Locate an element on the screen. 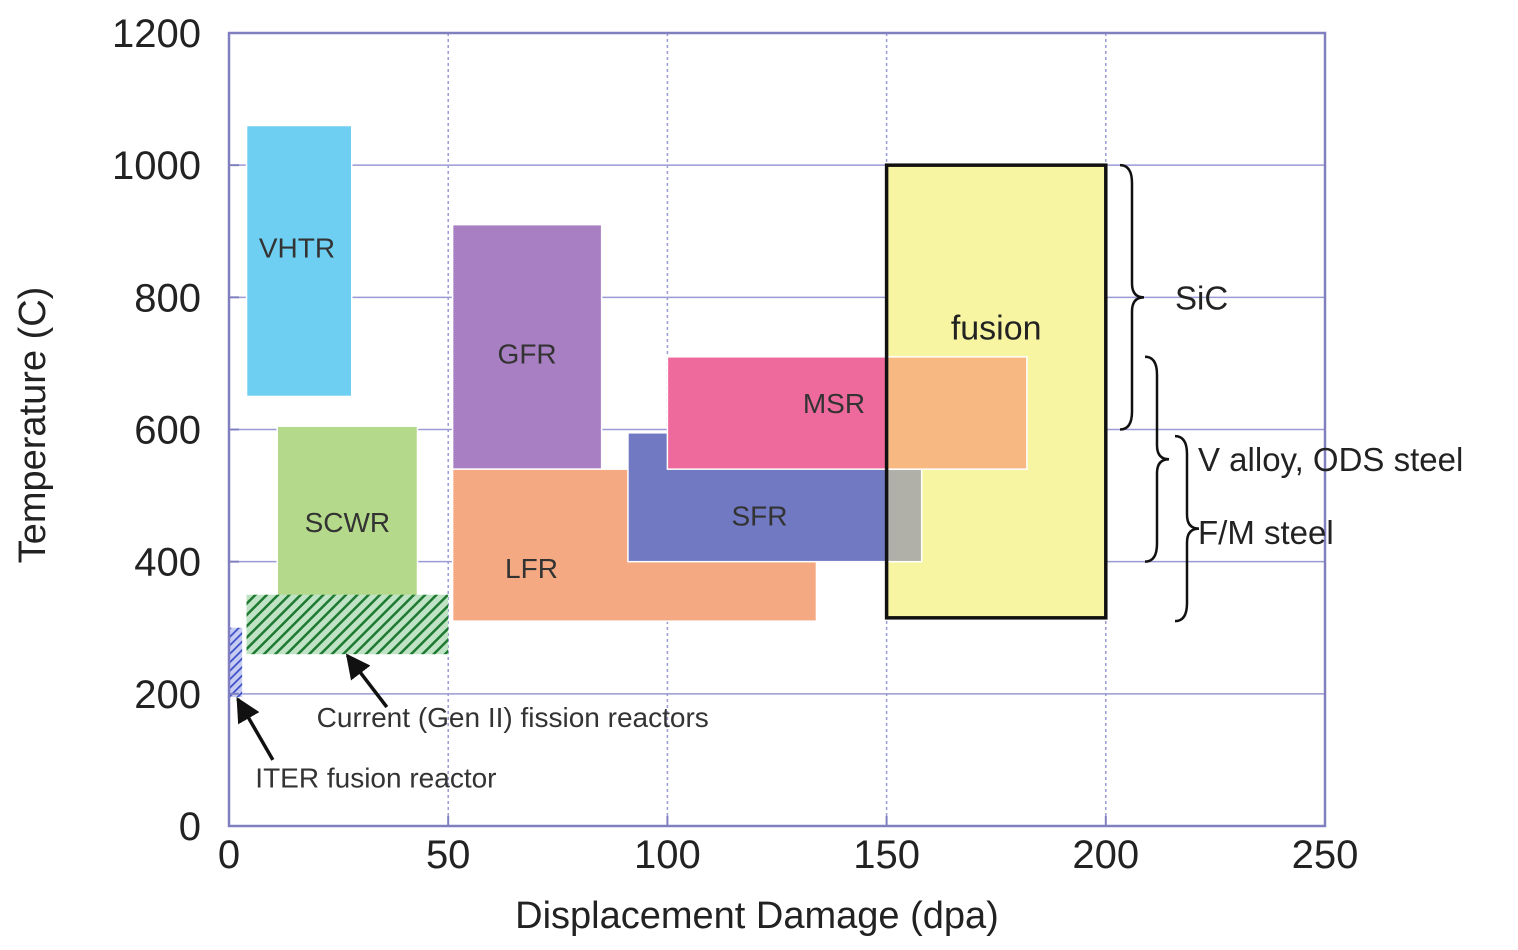  y-axis-title: Temperature (C) is located at coordinates (33, 425).